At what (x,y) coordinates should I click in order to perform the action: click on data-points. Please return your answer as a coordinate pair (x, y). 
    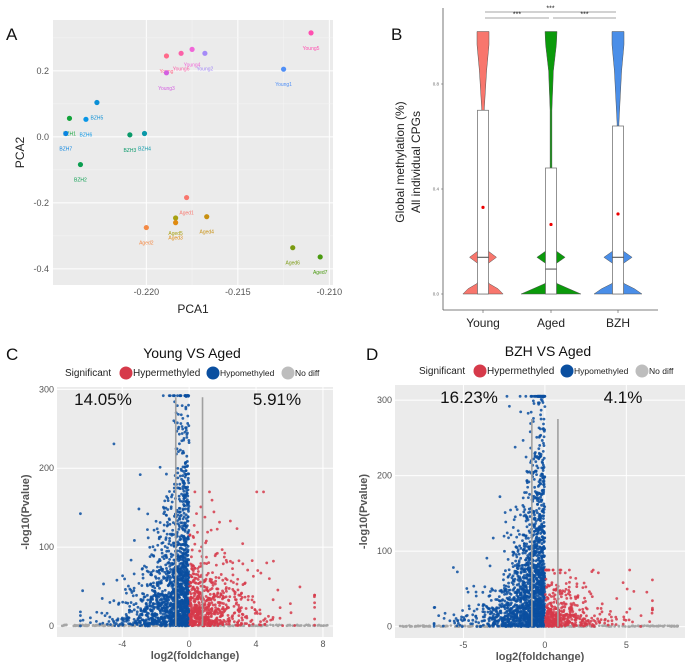
    Looking at the image, I should click on (539, 511).